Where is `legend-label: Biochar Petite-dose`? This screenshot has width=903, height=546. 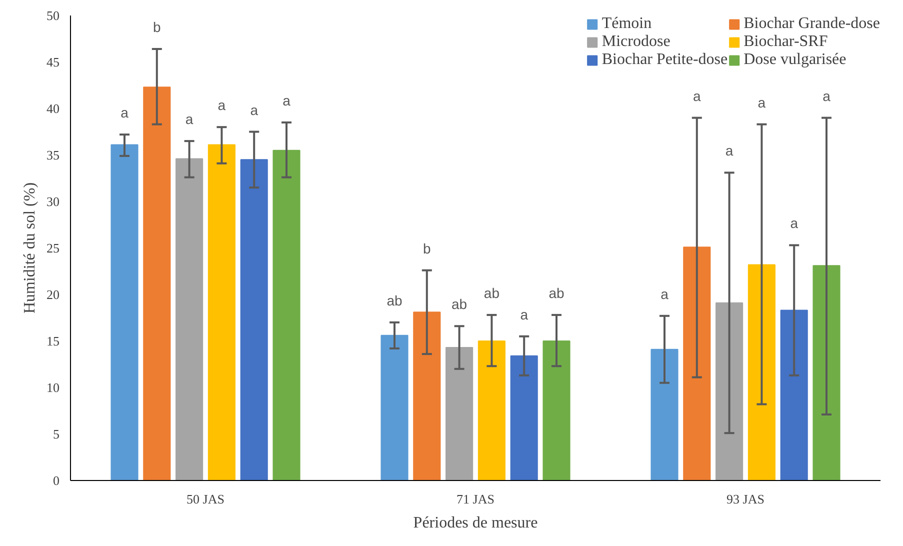 legend-label: Biochar Petite-dose is located at coordinates (665, 60).